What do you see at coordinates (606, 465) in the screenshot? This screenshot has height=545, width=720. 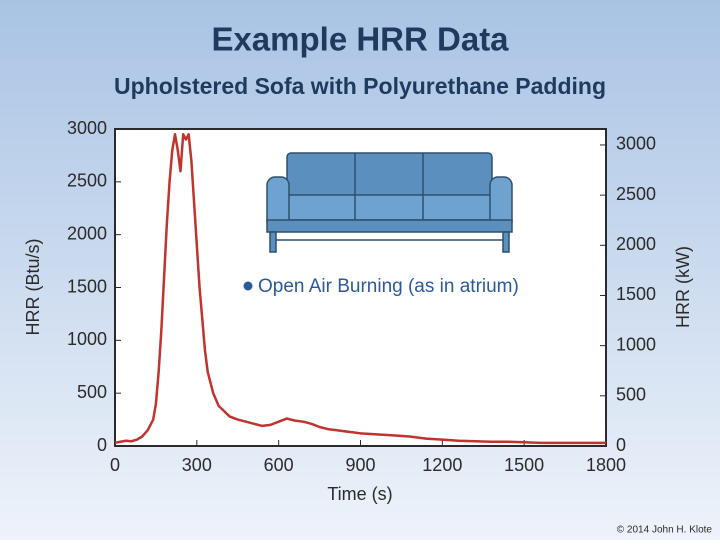 I see `x-tick-label: 1800` at bounding box center [606, 465].